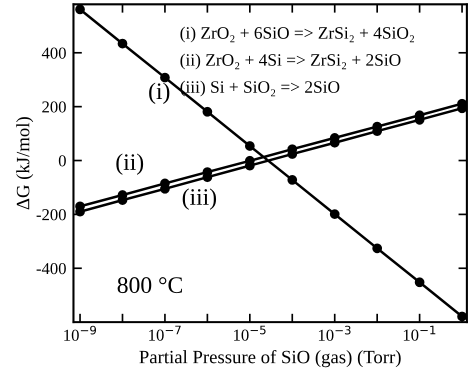 This screenshot has height=390, width=474. I want to click on x-tick-label: 10$^{−3}$, so click(334, 333).